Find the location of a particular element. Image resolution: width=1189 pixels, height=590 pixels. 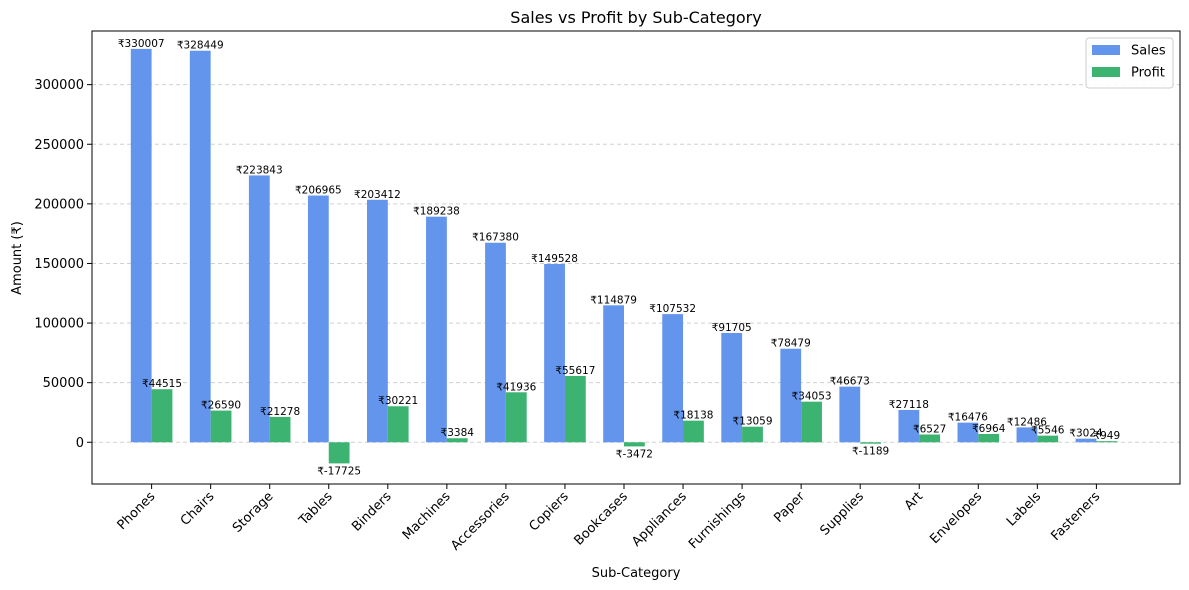

y-tick-label: 200000 is located at coordinates (59, 204).